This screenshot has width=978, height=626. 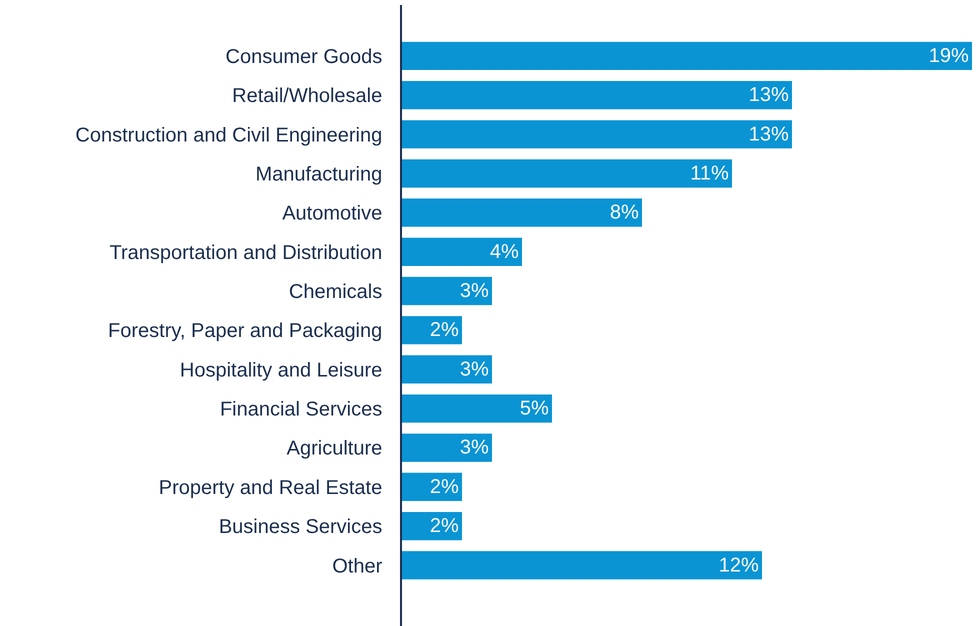 What do you see at coordinates (245, 331) in the screenshot?
I see `y-tick-label: Forestry, Paper and Packaging` at bounding box center [245, 331].